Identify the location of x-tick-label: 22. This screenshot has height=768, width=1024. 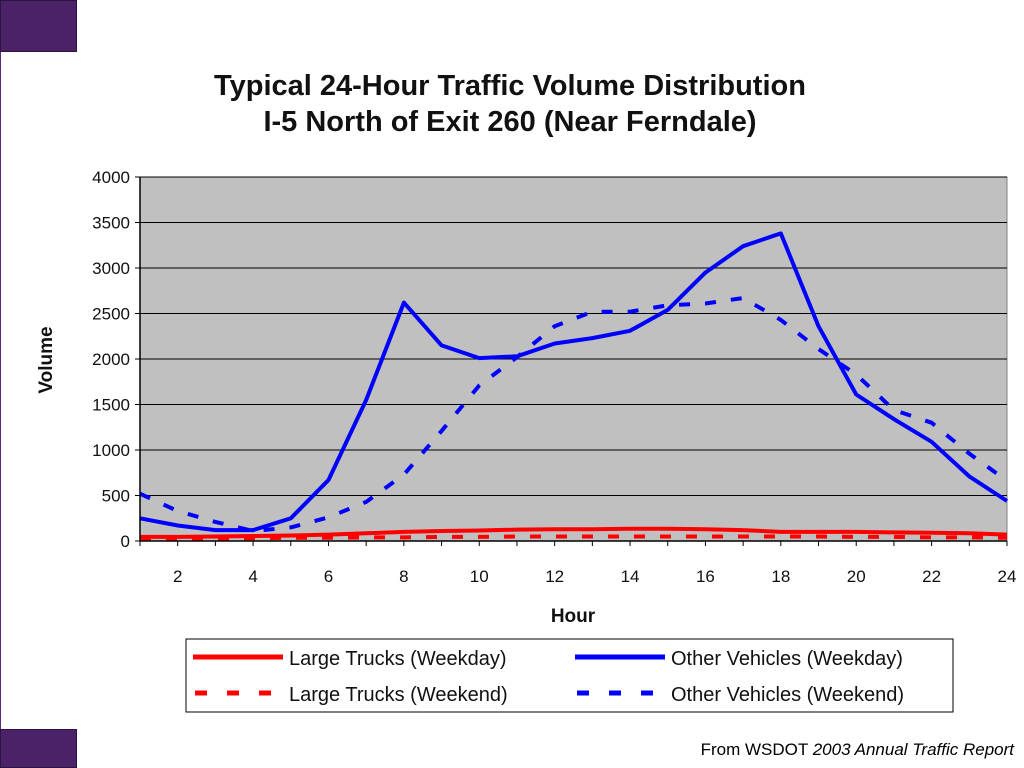
(931, 576).